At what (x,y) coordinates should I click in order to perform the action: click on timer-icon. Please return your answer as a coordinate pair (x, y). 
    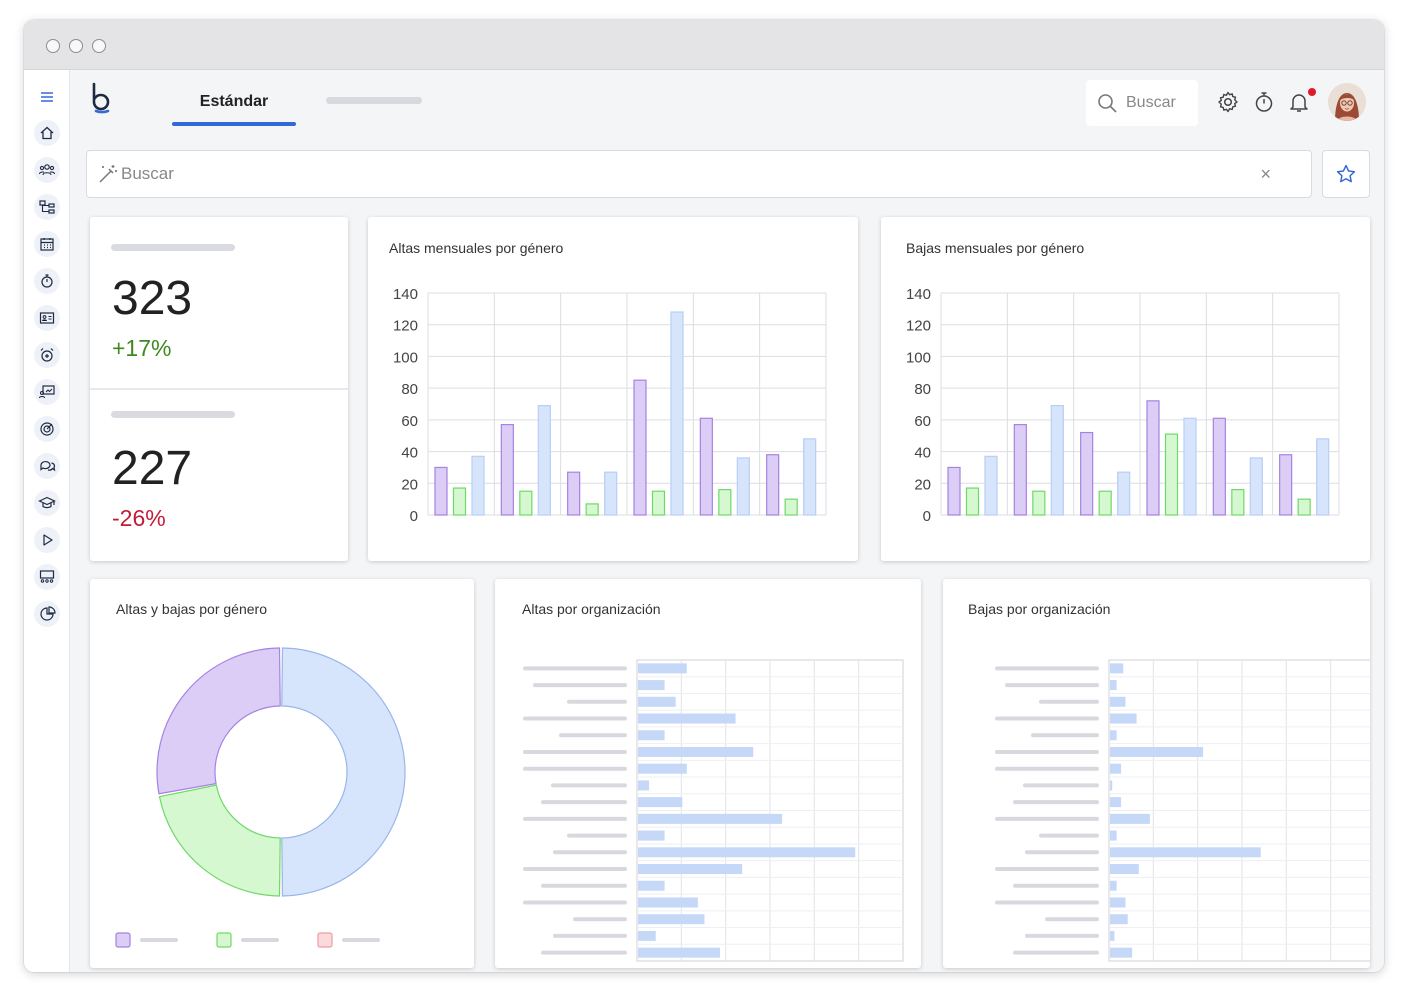
    Looking at the image, I should click on (1264, 102).